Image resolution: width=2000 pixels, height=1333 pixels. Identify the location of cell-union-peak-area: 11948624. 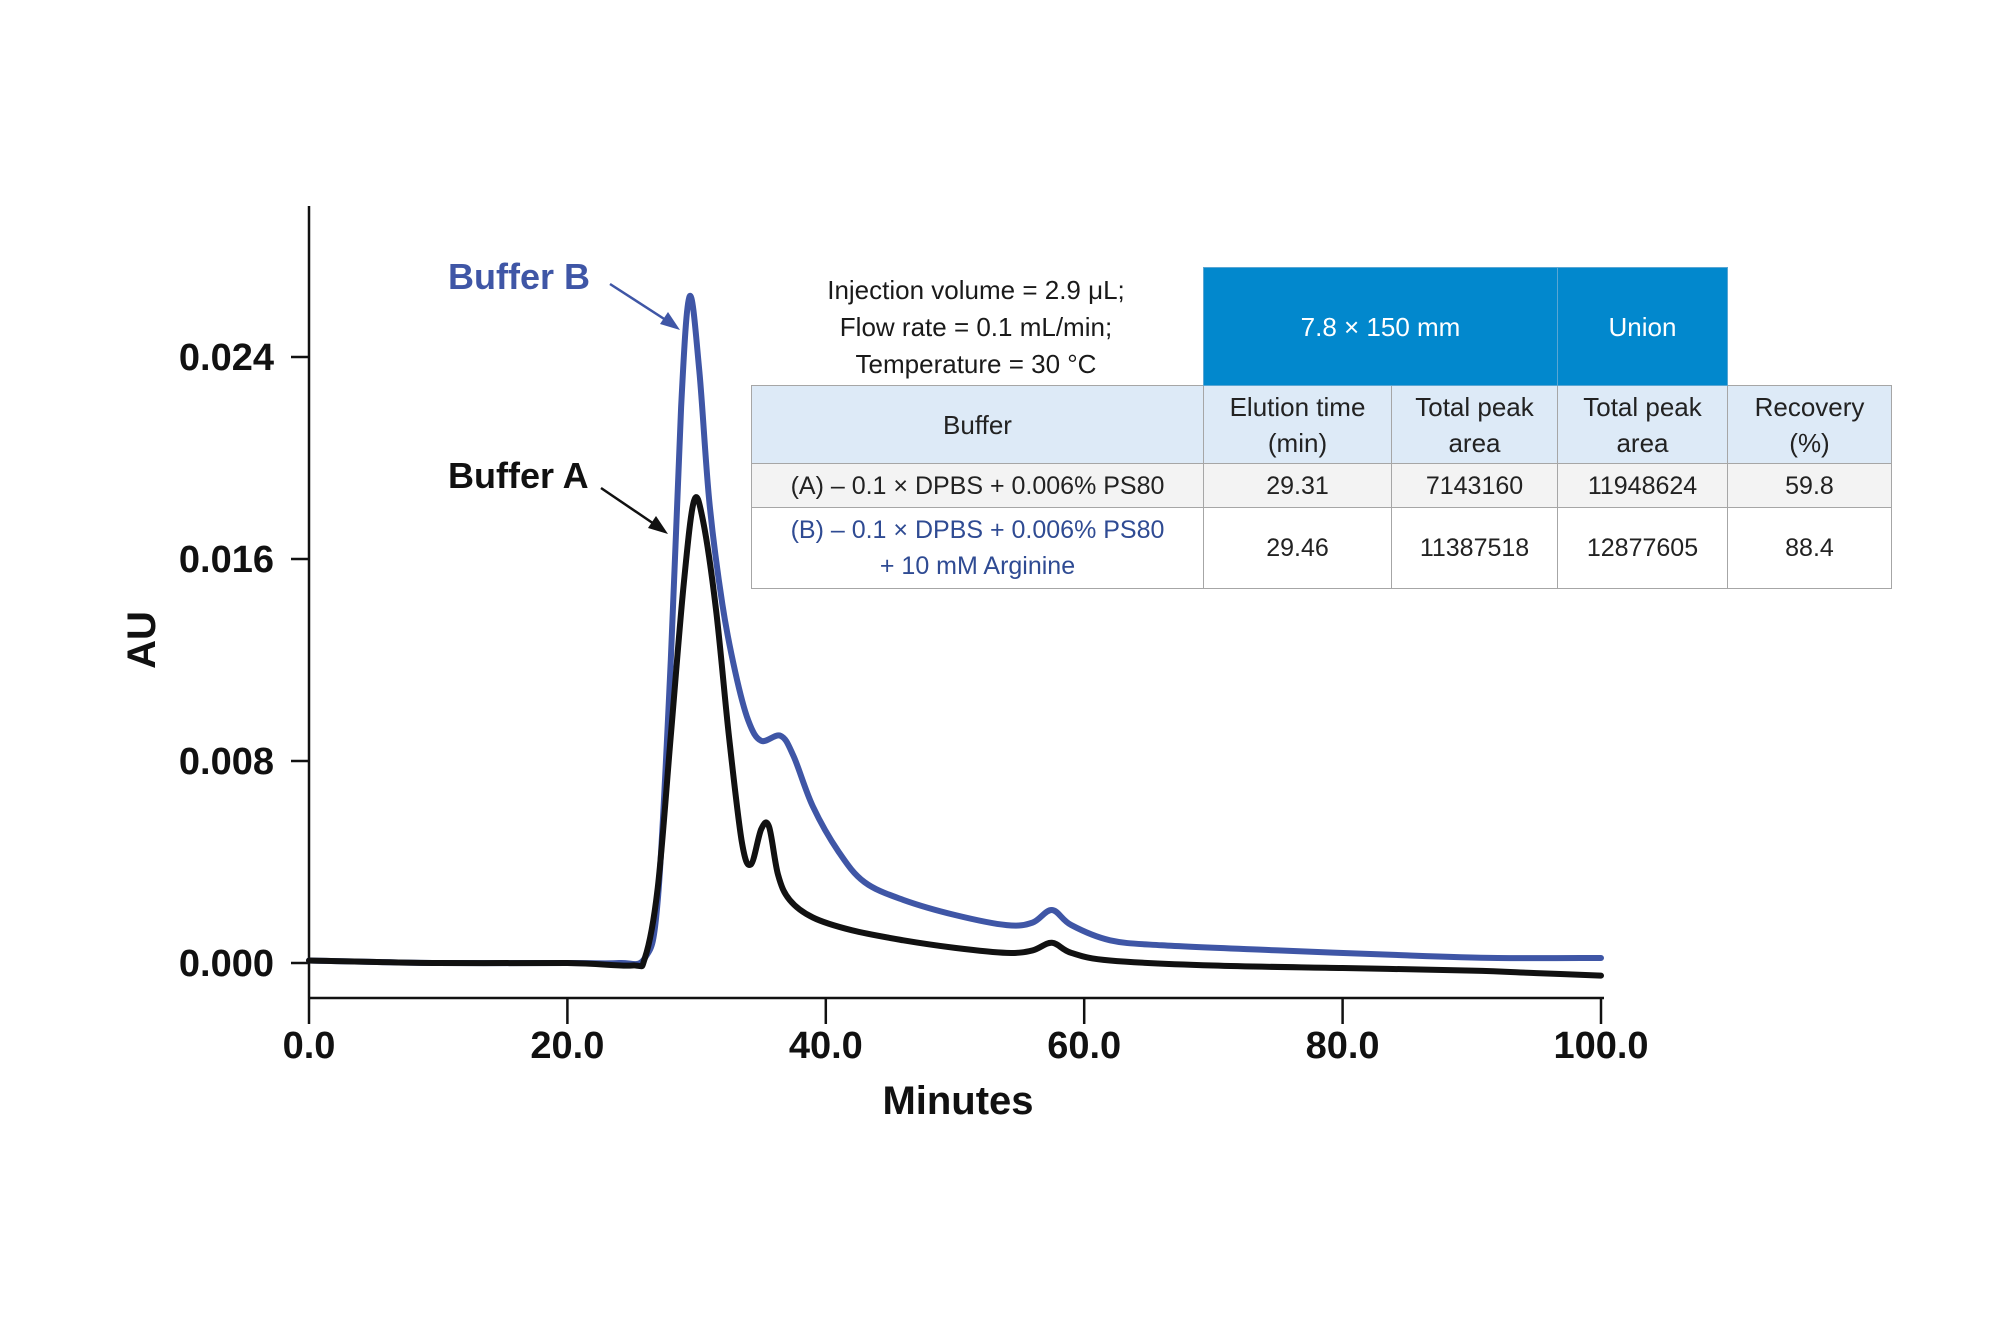
(1642, 485).